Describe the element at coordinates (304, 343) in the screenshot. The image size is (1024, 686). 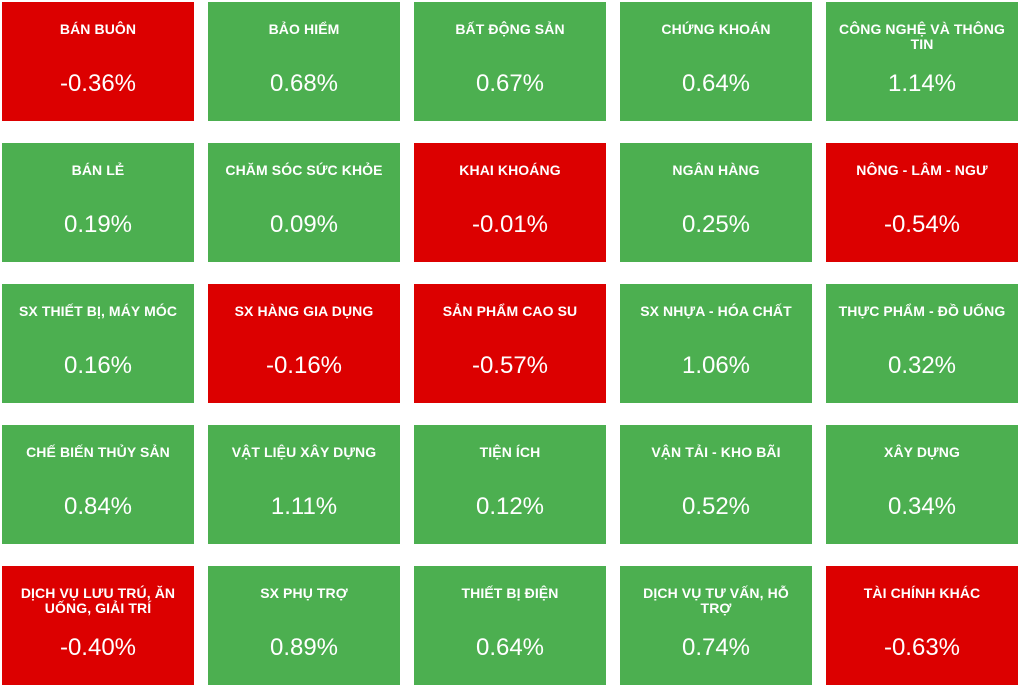
I see `sector-tile: SX HÀNG GIA DỤNG -0.16%` at that location.